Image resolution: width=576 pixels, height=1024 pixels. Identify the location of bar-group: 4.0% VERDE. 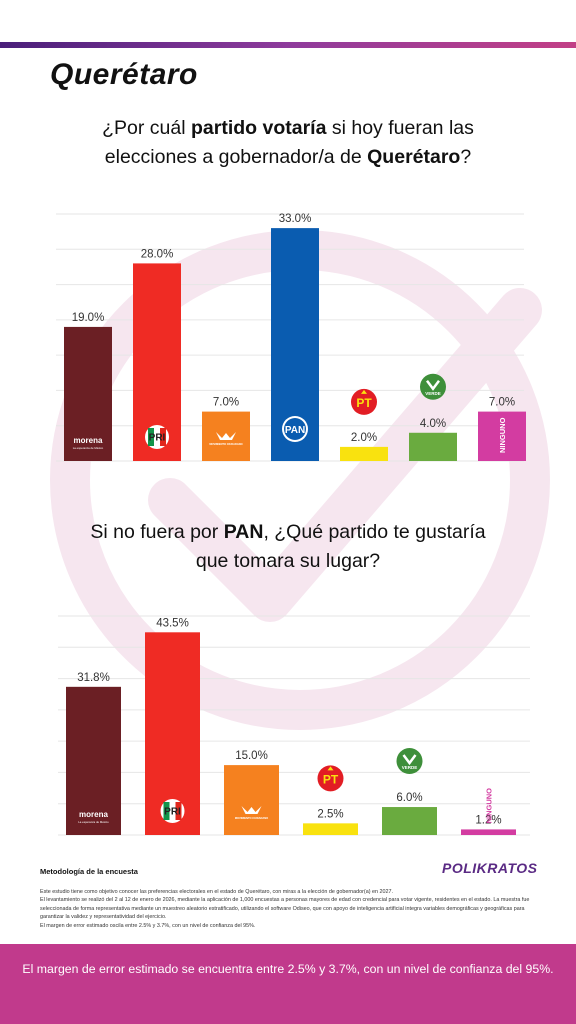
(433, 417).